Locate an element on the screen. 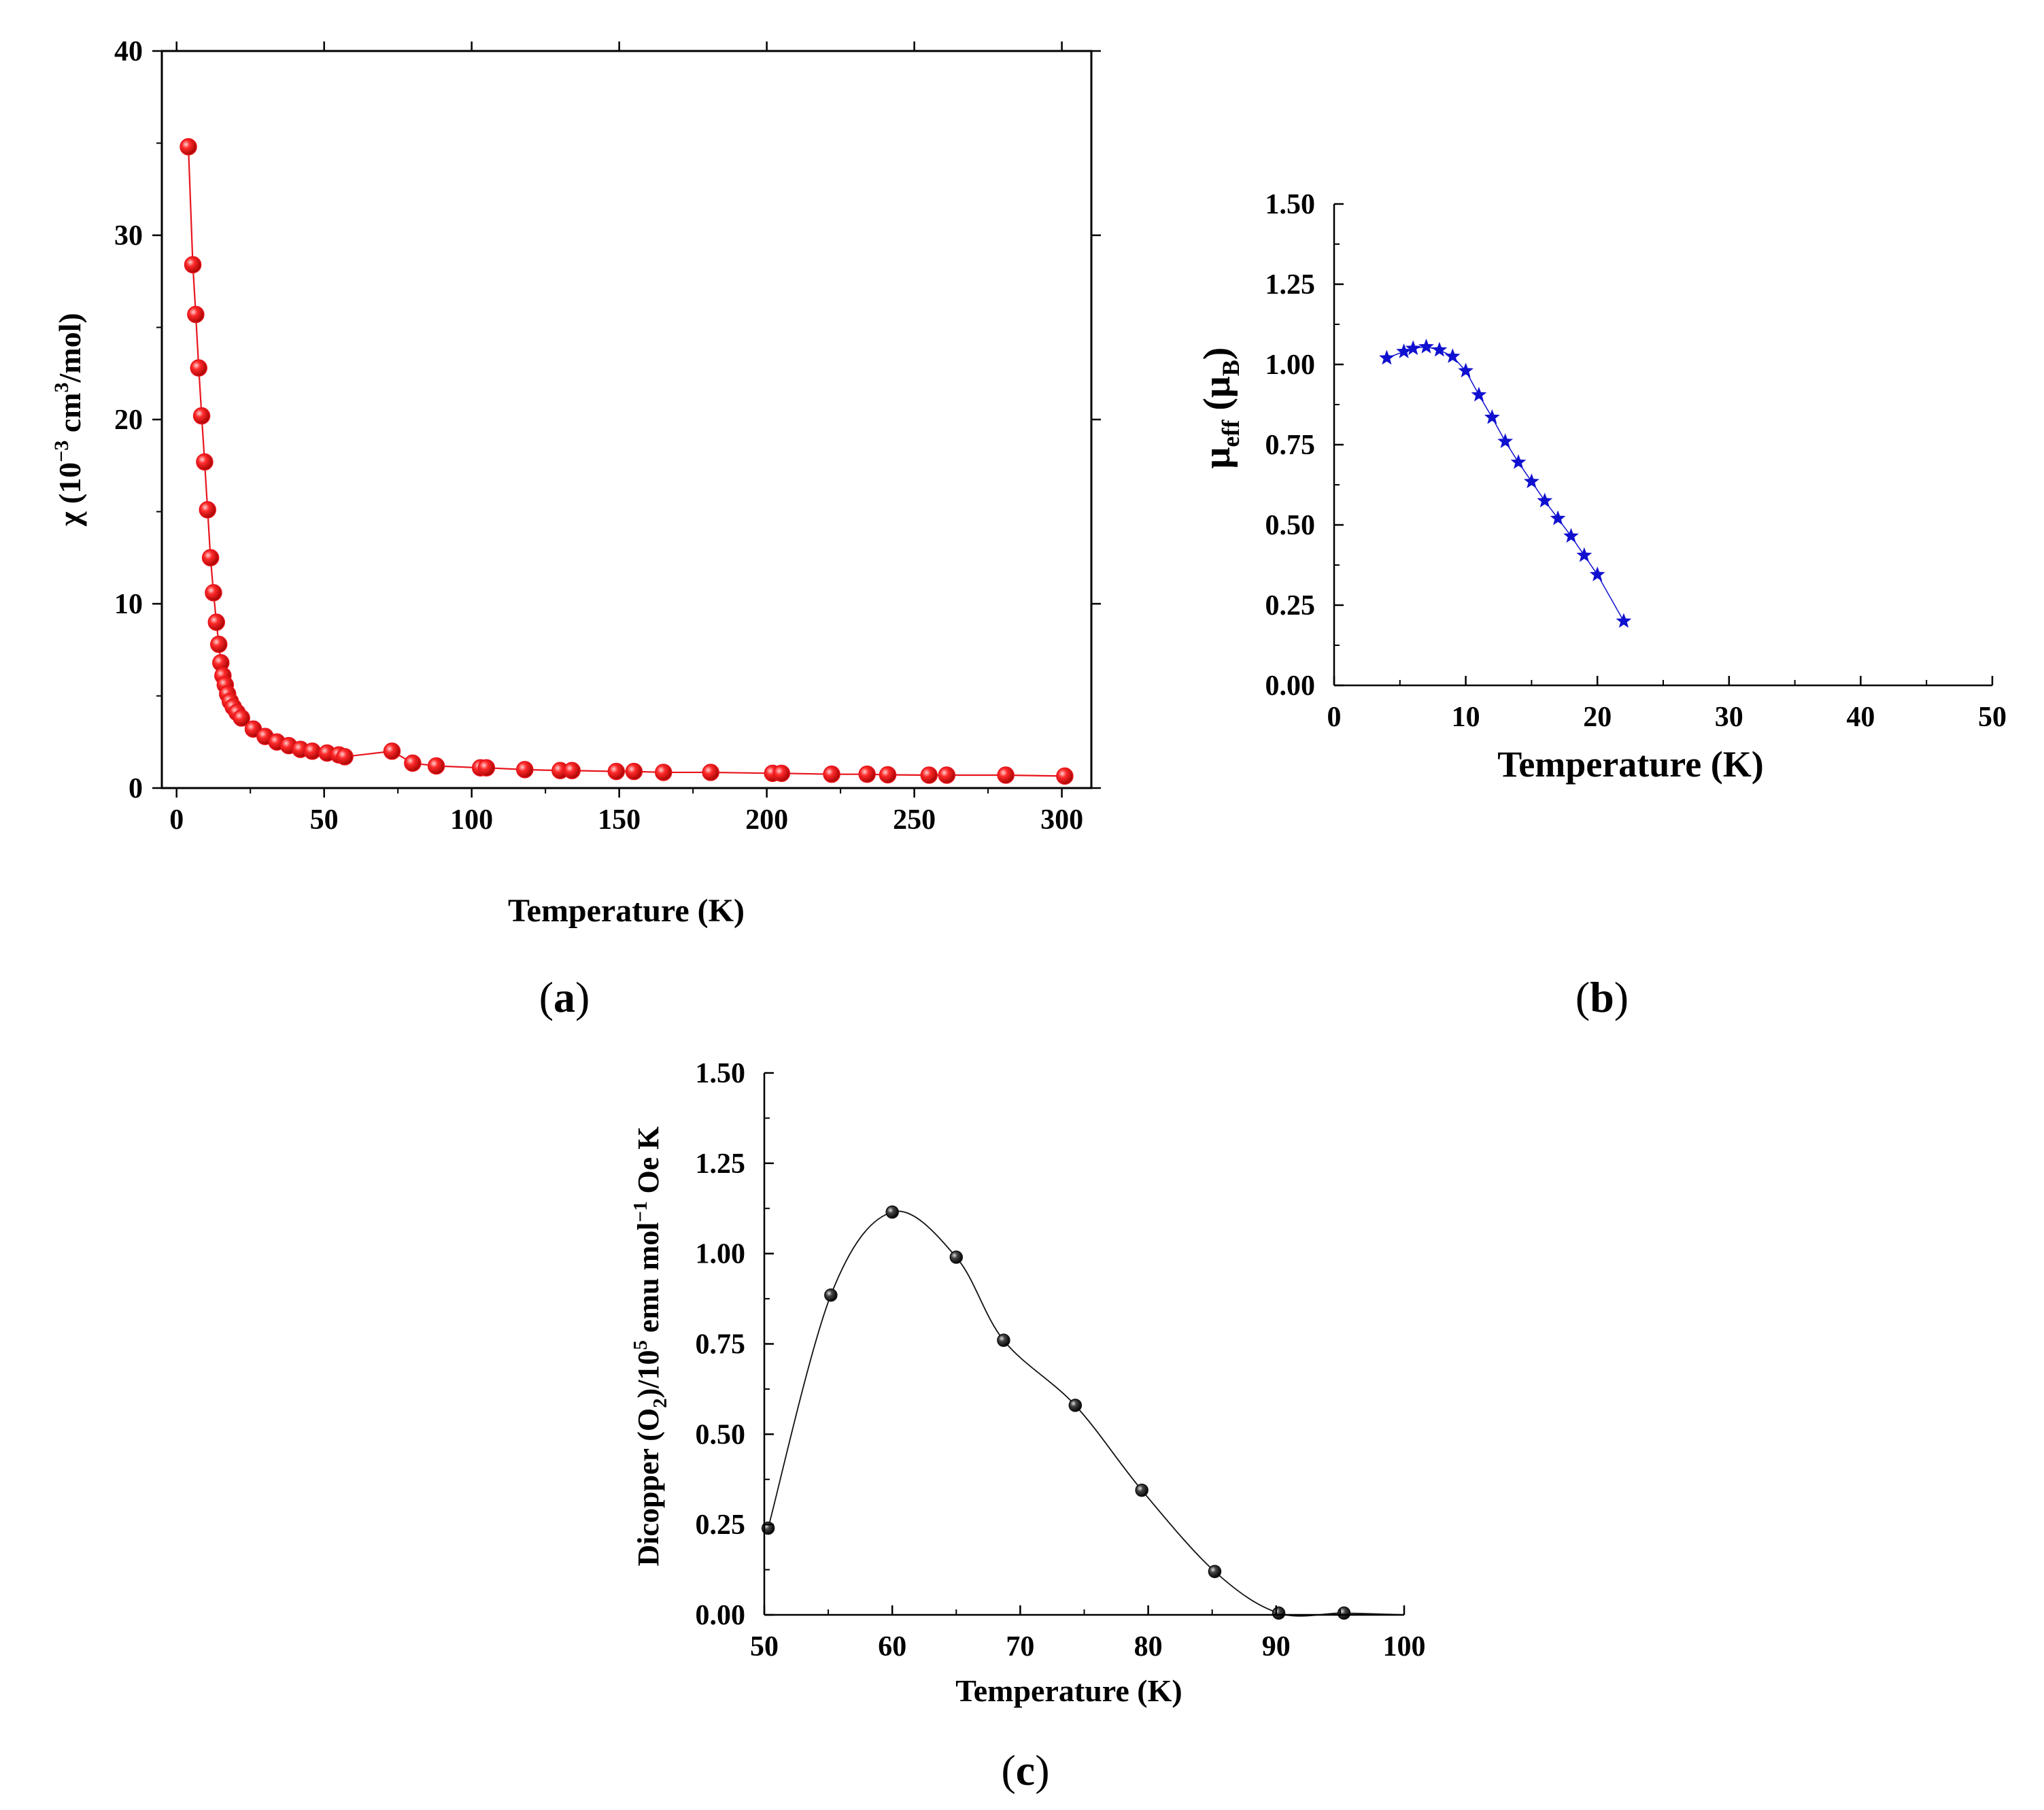  x-tick-label: 50 is located at coordinates (1992, 718).